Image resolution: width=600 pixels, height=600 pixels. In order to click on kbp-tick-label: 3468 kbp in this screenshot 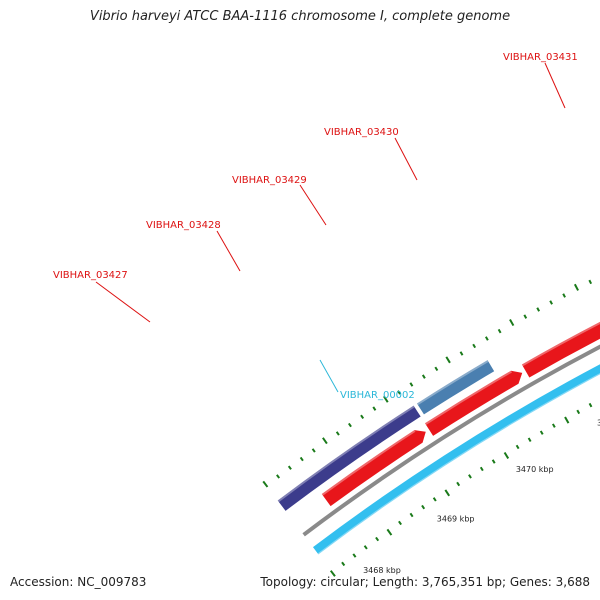, I will do `click(382, 570)`.